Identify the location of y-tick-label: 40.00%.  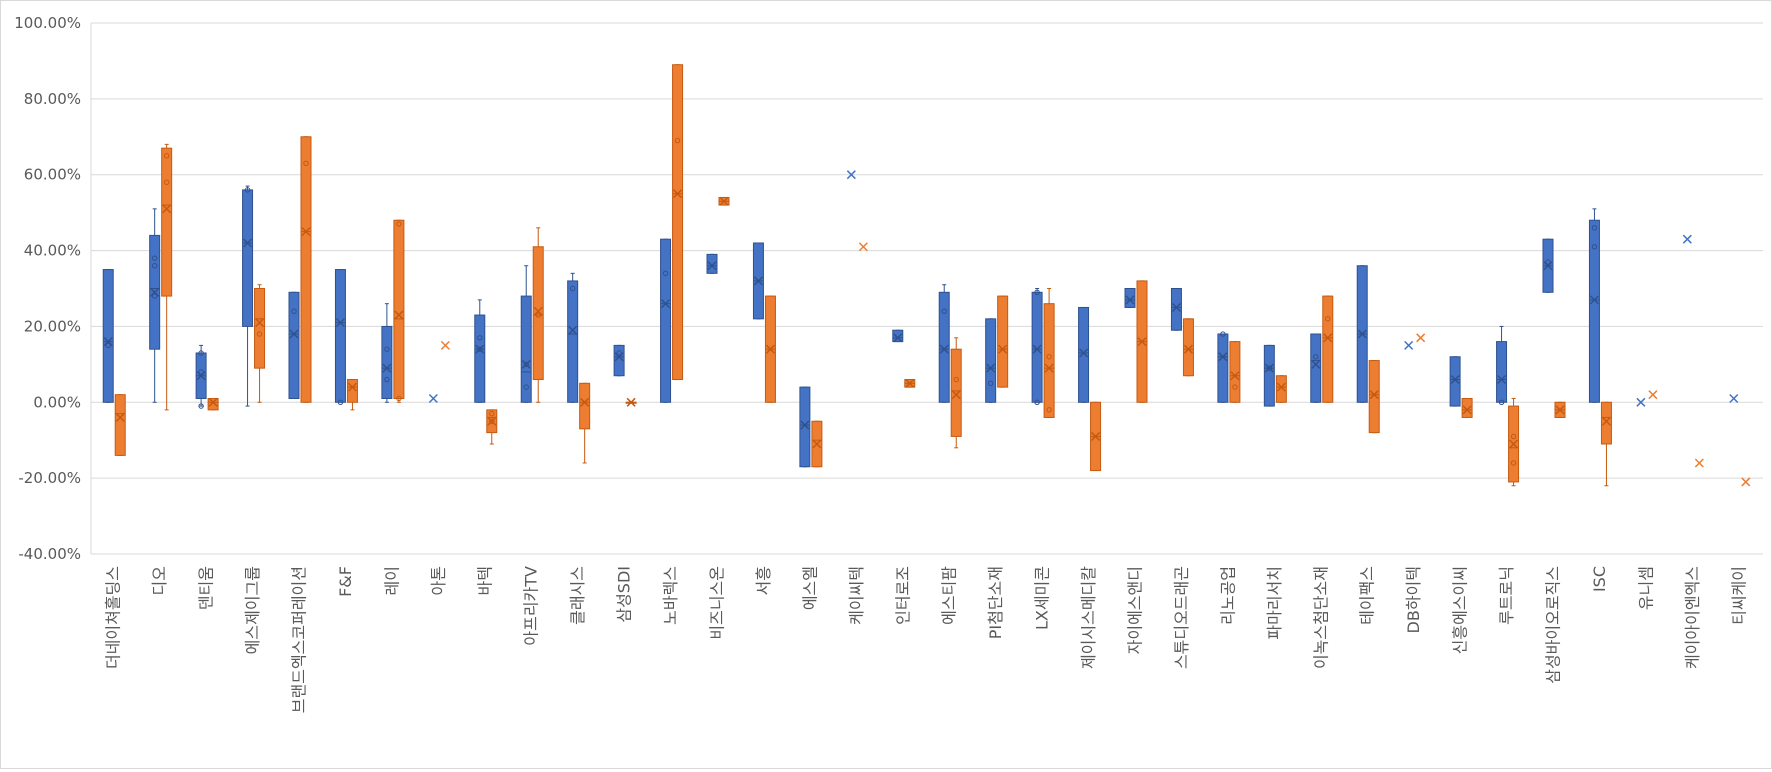
(52, 251).